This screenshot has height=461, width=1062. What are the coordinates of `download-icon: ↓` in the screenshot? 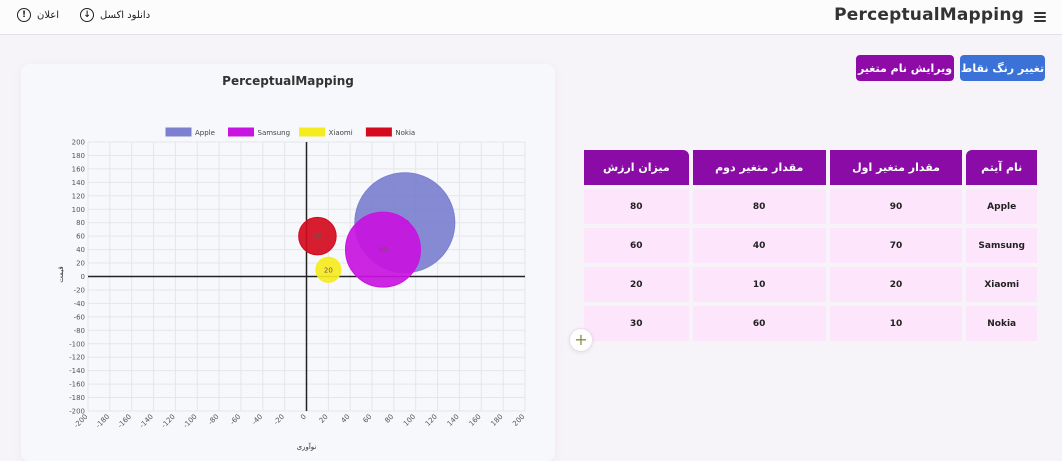 It's located at (87, 15).